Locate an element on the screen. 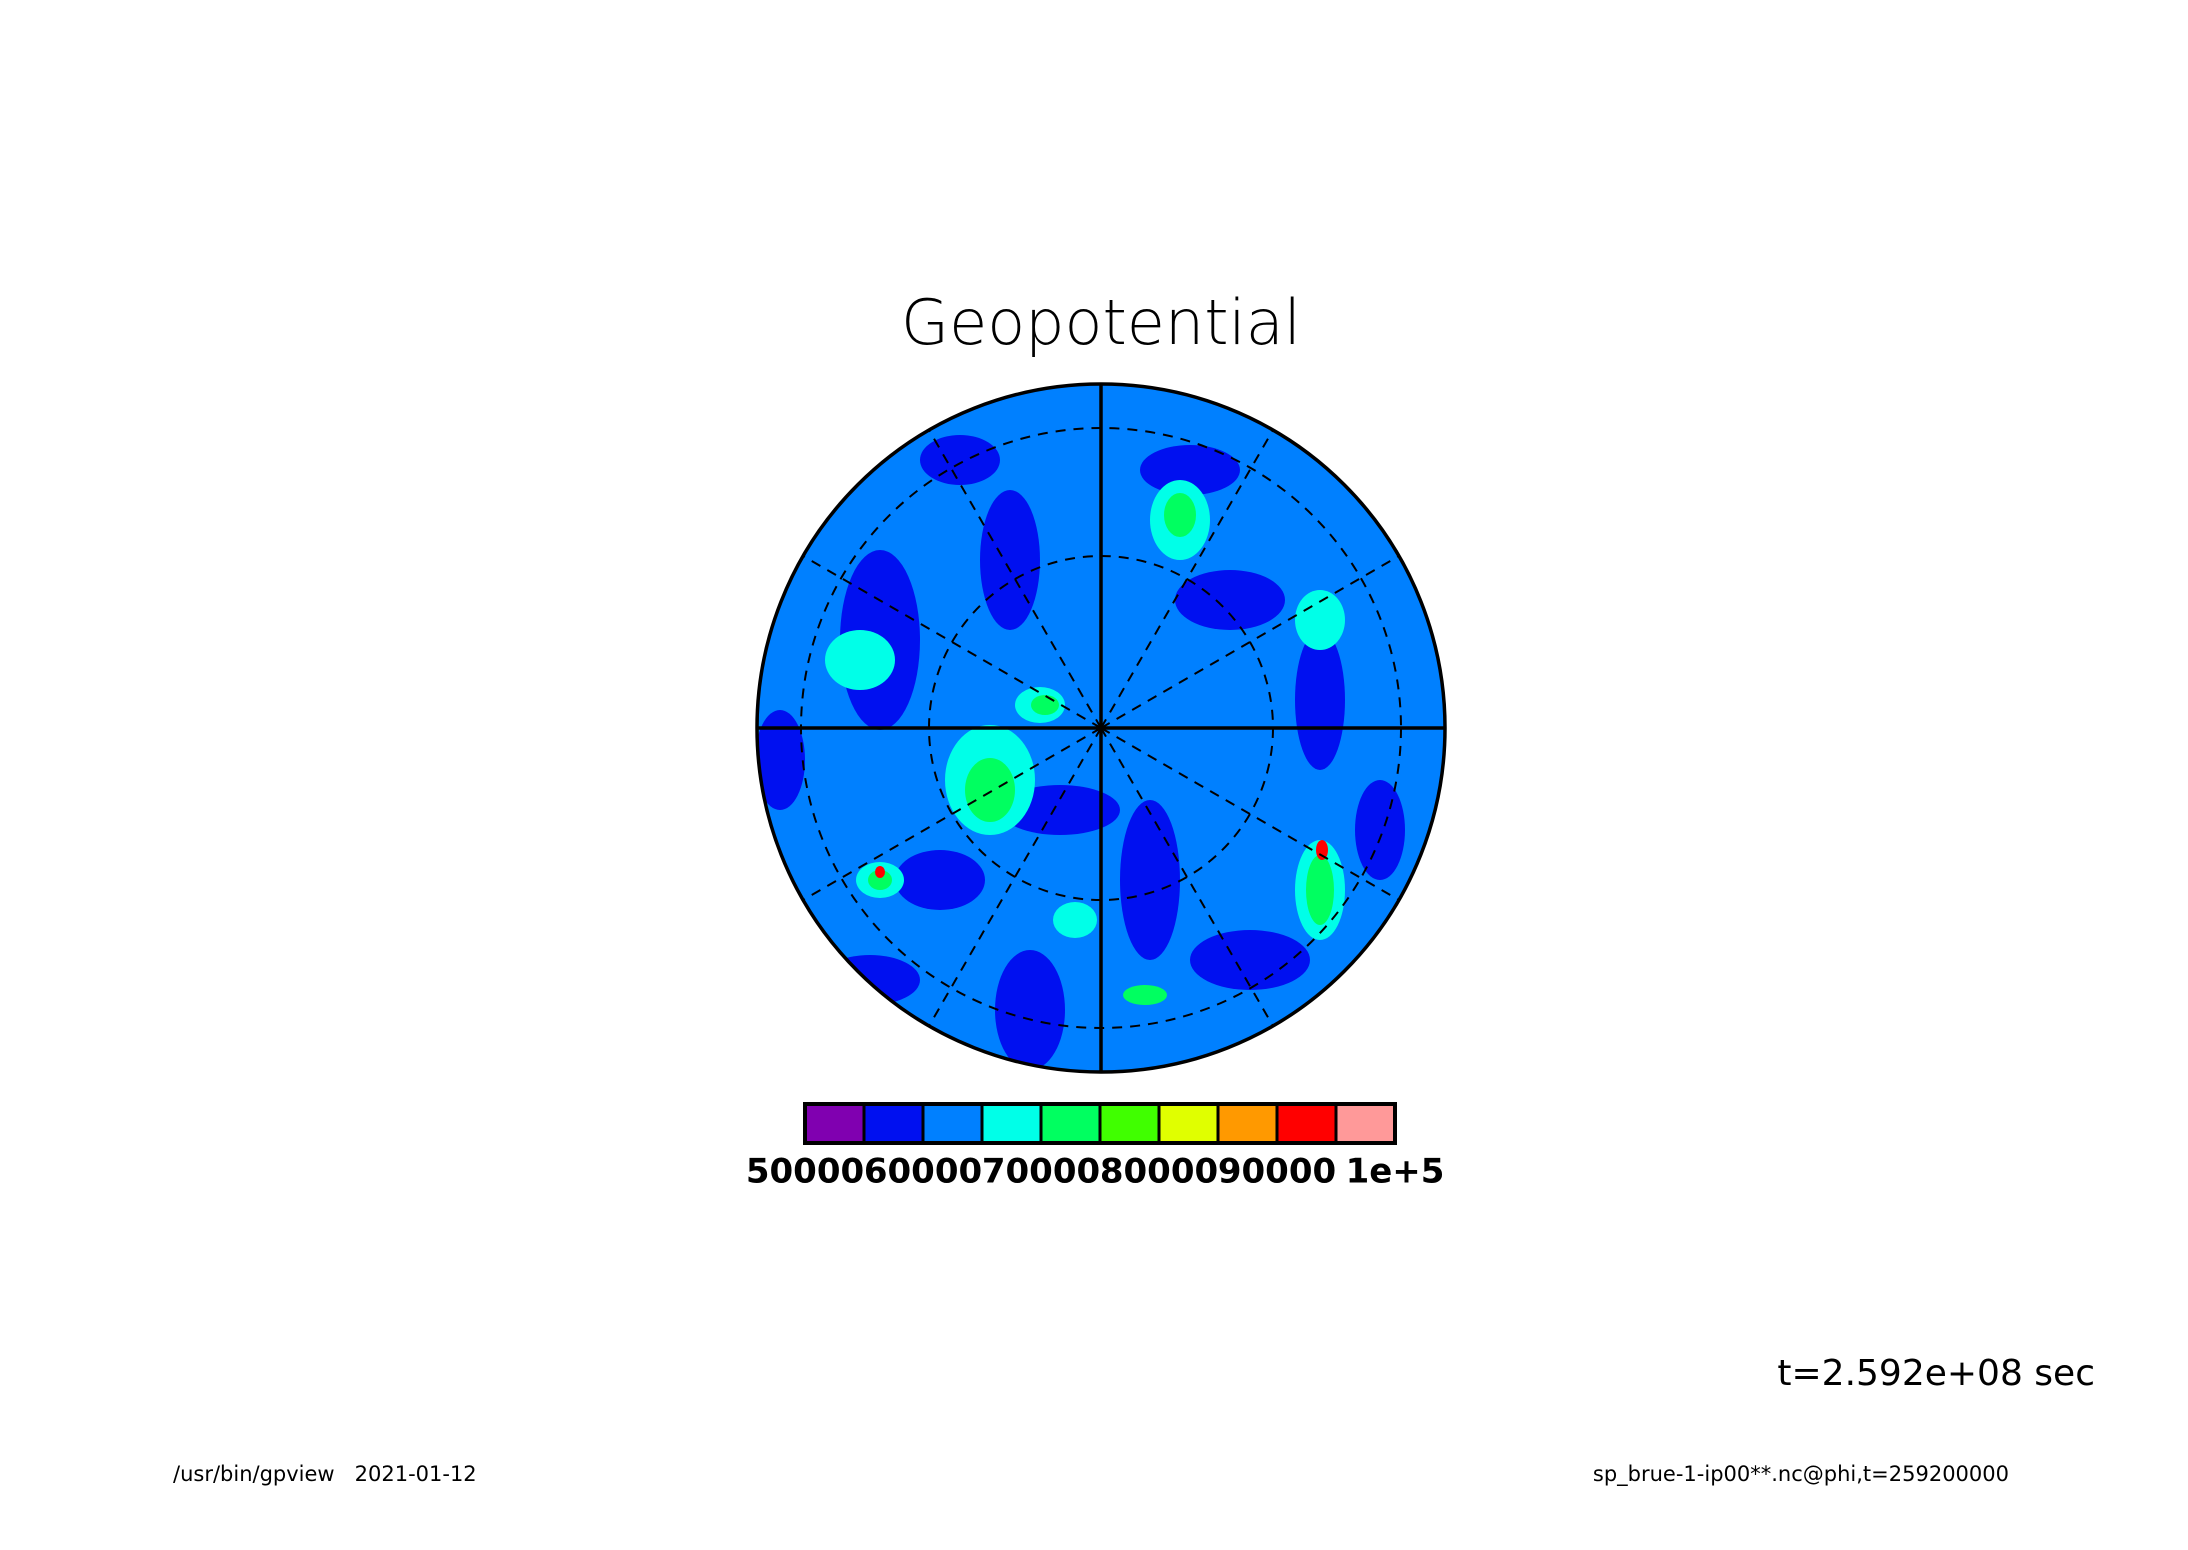 Image resolution: width=2188 pixels, height=1550 pixels. globe-frame is located at coordinates (1101, 728).